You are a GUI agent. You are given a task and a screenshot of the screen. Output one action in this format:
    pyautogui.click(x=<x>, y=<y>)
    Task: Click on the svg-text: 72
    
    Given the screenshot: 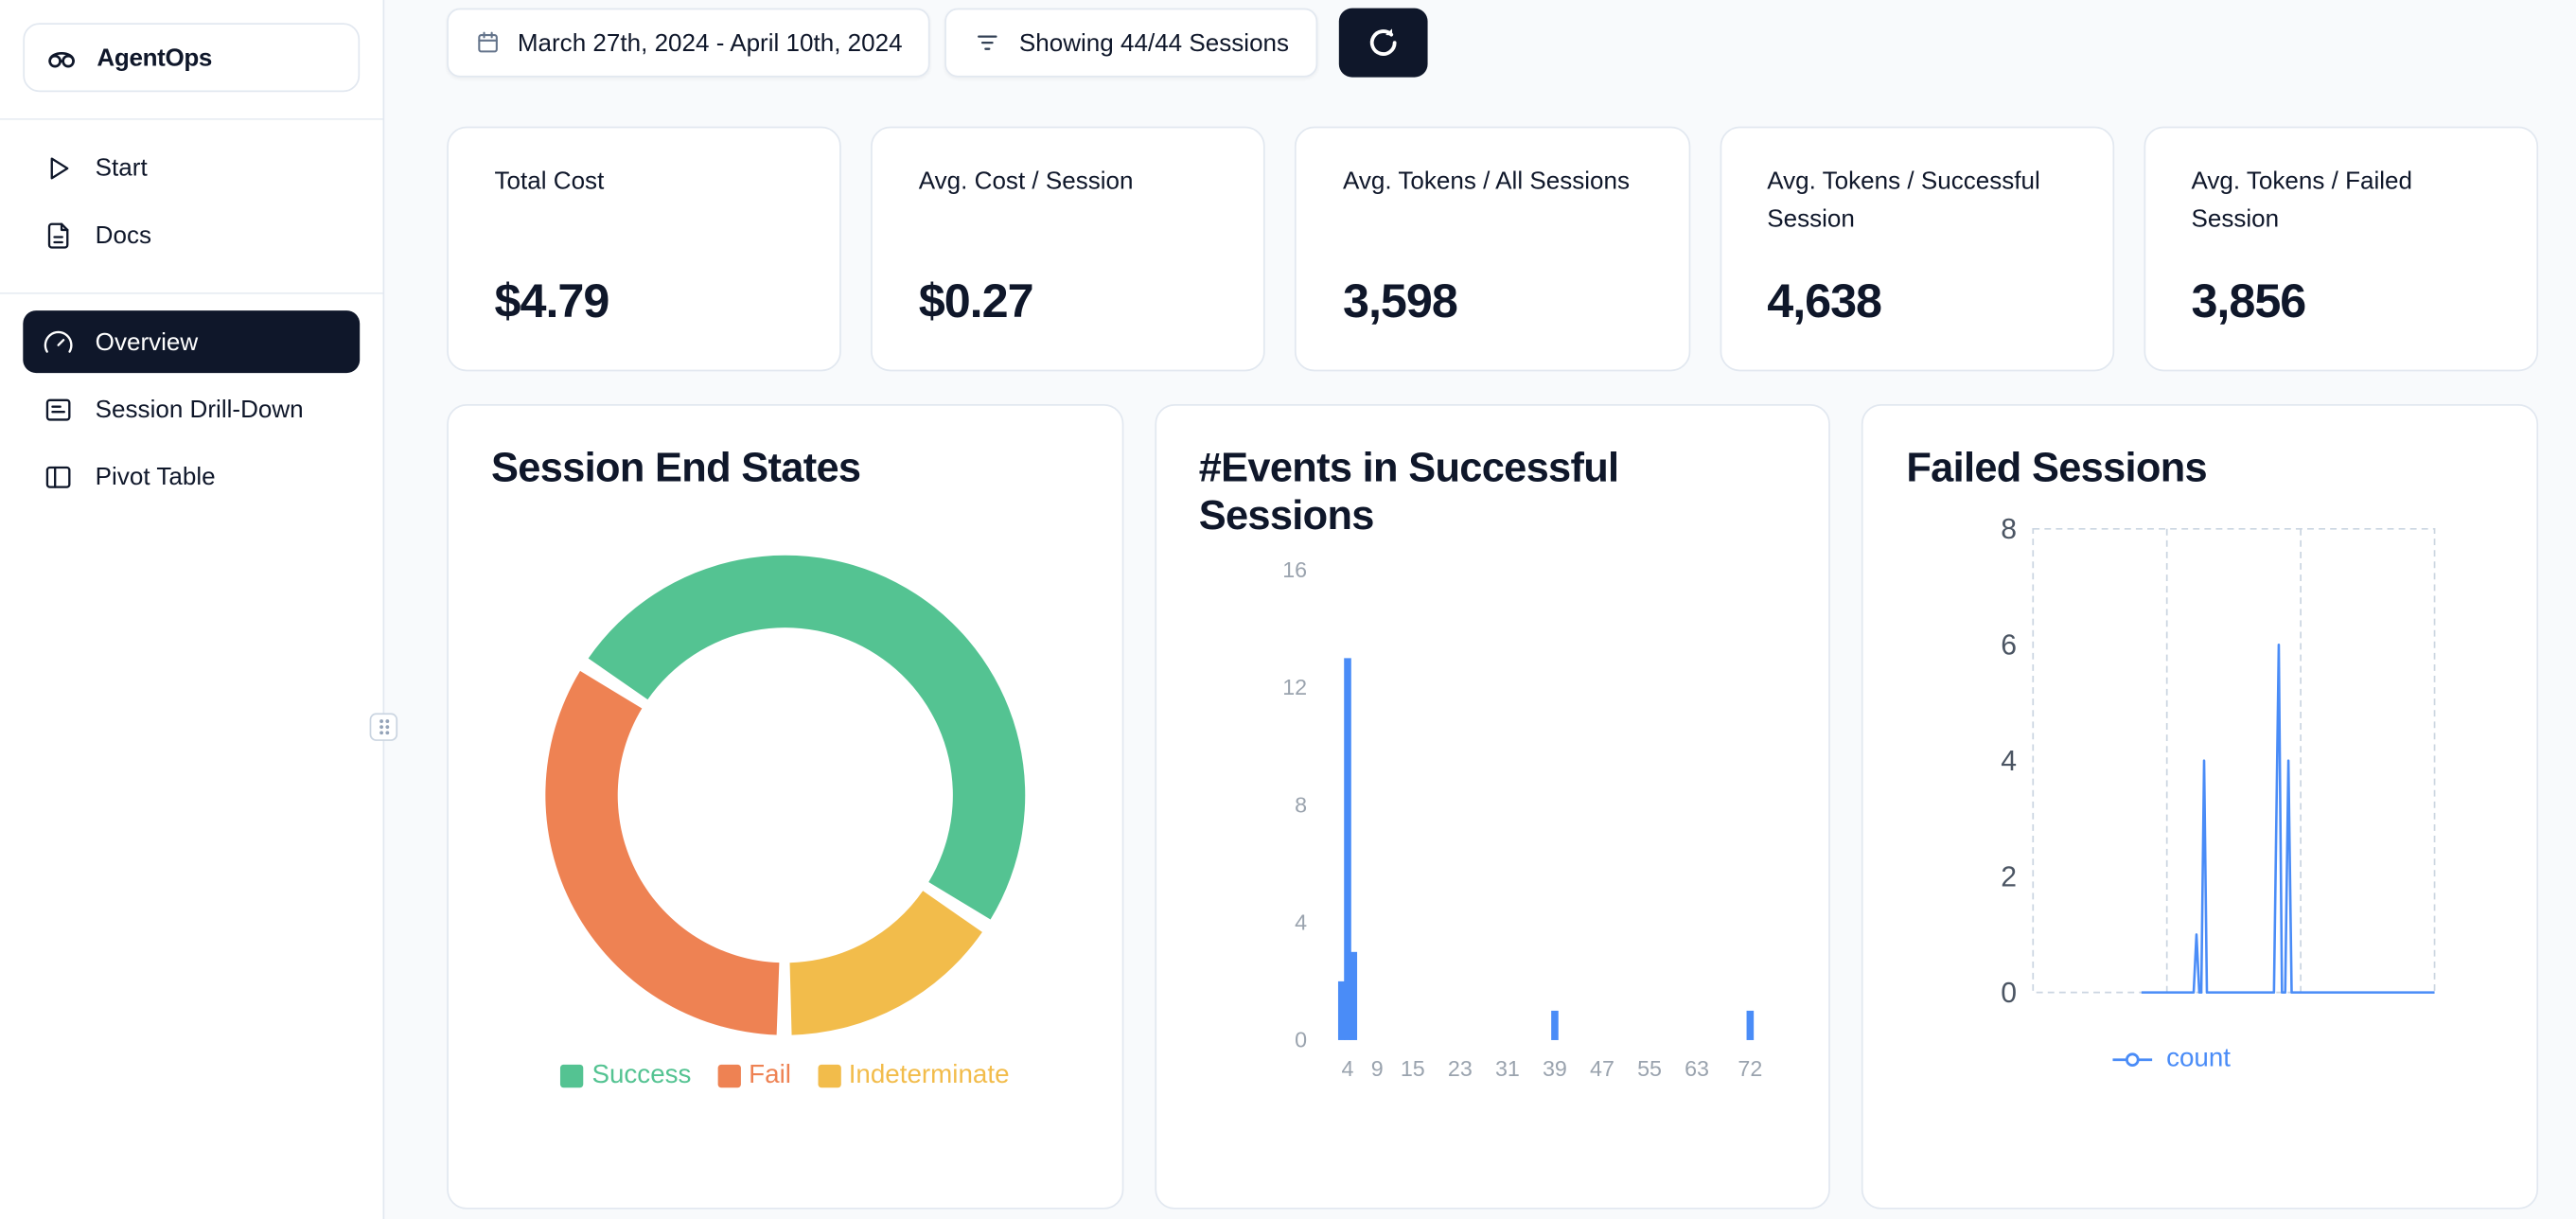 What is the action you would take?
    pyautogui.click(x=1750, y=1068)
    